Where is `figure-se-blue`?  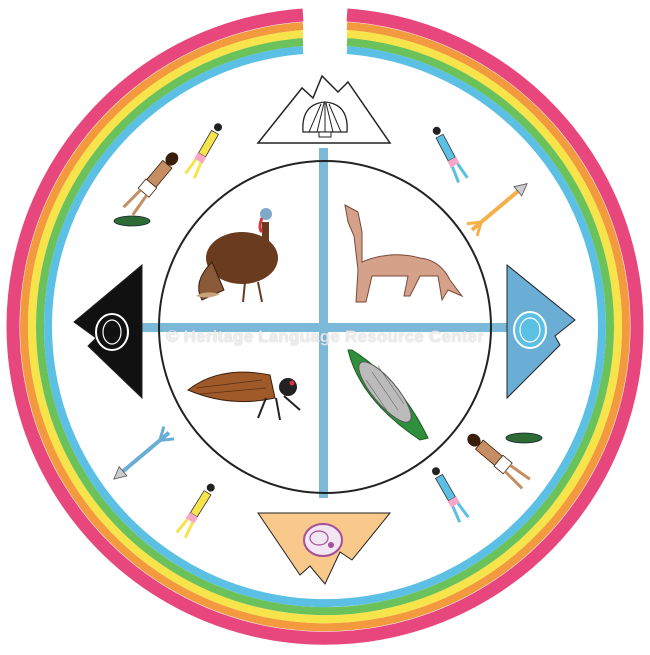
figure-se-blue is located at coordinates (451, 495).